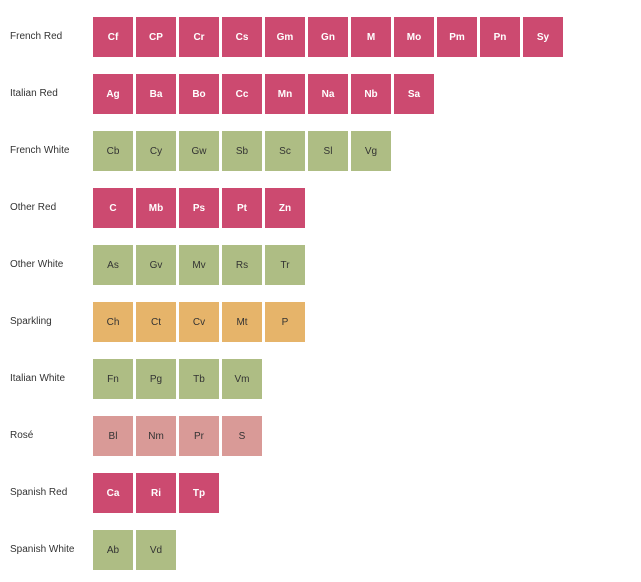 Image resolution: width=641 pixels, height=582 pixels. Describe the element at coordinates (199, 436) in the screenshot. I see `wine-tile: Pr` at that location.